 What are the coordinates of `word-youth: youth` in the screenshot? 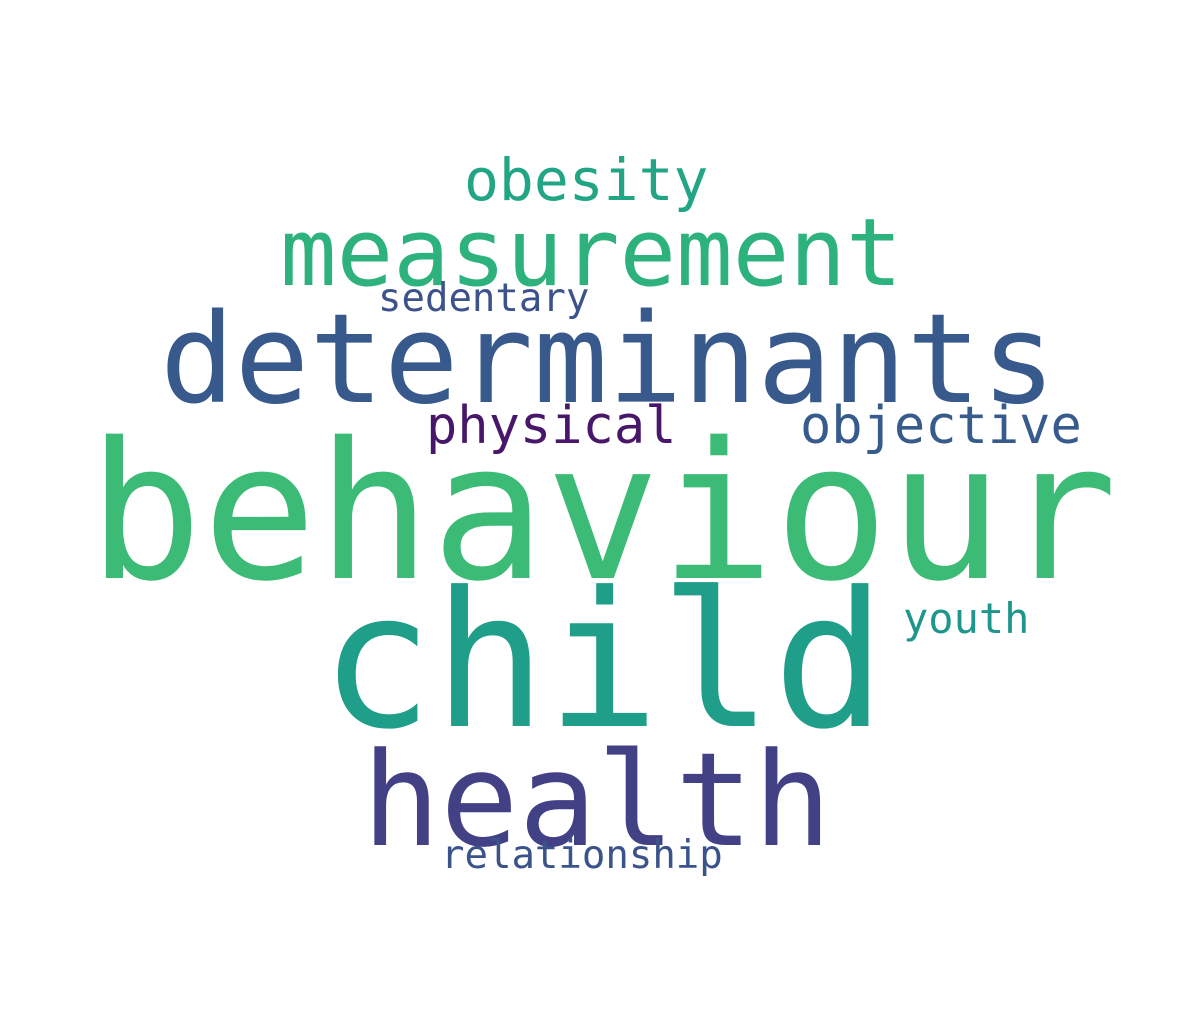 It's located at (966, 618).